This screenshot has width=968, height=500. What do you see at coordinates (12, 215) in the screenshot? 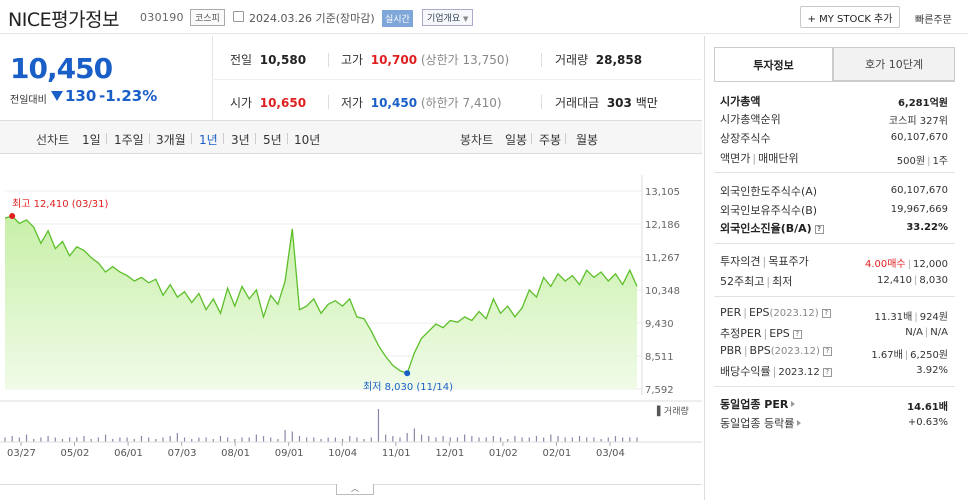
I see `high-marker` at bounding box center [12, 215].